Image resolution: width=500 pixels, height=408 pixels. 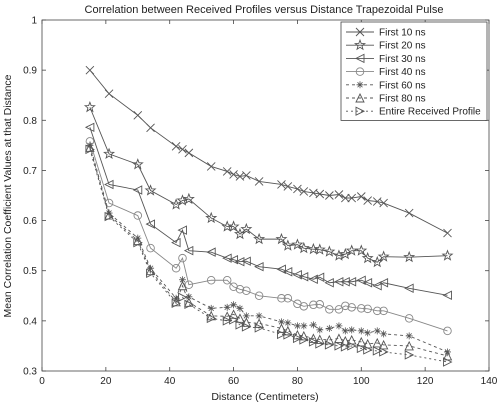 What do you see at coordinates (386, 33) in the screenshot?
I see `legend-item: First 10 ns` at bounding box center [386, 33].